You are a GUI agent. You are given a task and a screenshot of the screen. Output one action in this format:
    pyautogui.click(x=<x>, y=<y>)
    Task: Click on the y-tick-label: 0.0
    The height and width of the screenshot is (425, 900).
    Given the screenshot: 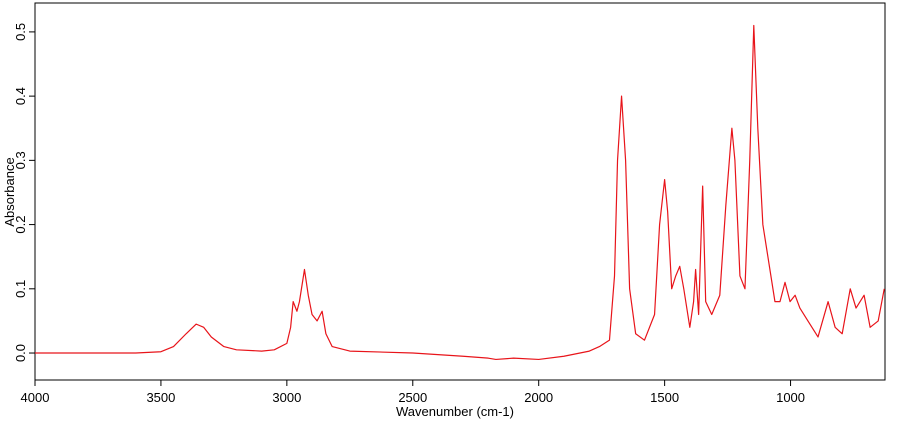 What is the action you would take?
    pyautogui.click(x=20, y=353)
    